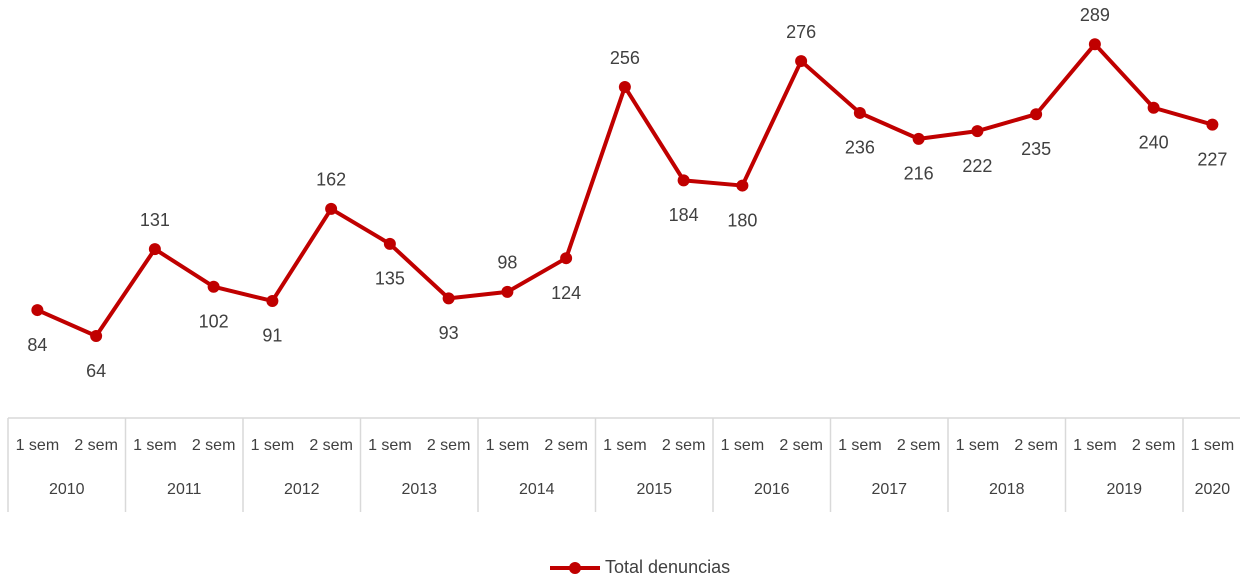 The image size is (1240, 579). I want to click on x-group-label: 2013, so click(419, 489).